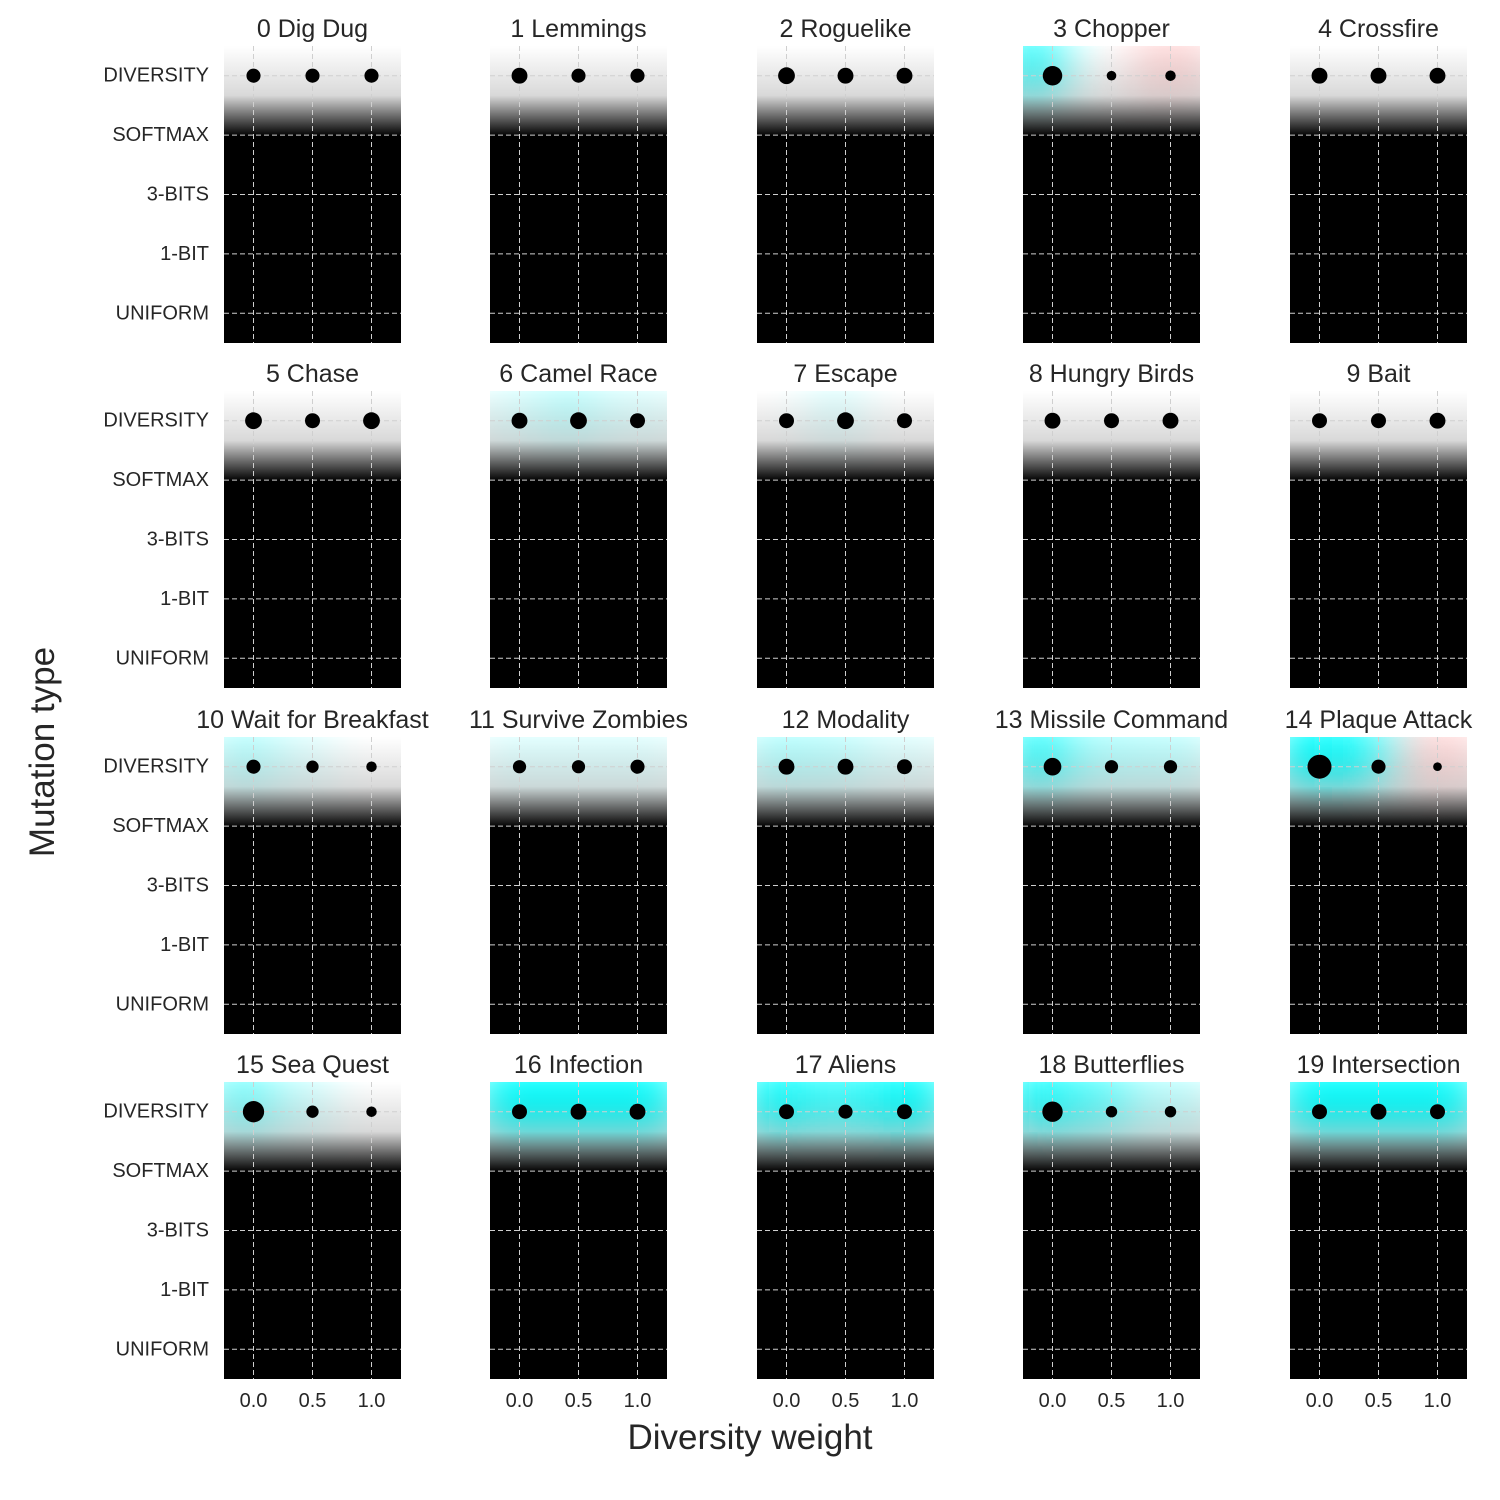 Image resolution: width=1500 pixels, height=1500 pixels. Describe the element at coordinates (1111, 179) in the screenshot. I see `panel: 3 Chopper` at that location.